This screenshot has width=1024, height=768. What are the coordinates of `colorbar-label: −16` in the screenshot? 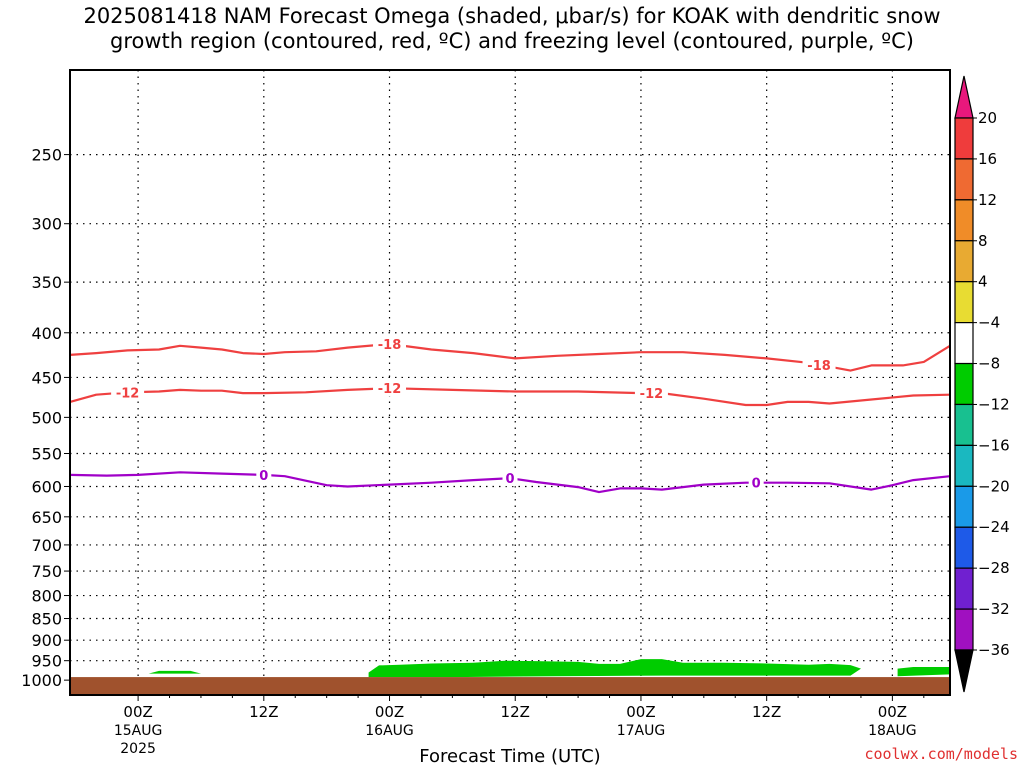 It's located at (994, 445).